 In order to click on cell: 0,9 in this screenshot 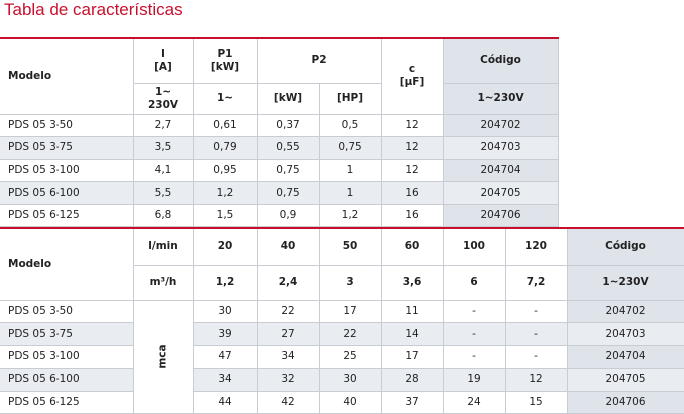, I will do `click(288, 215)`.